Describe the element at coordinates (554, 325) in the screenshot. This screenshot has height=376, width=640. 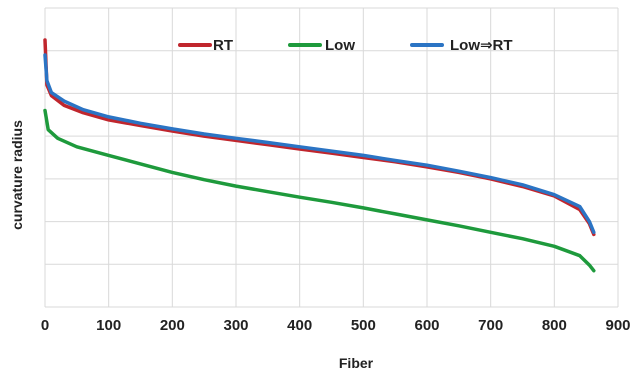
I see `x-tick-label-800: 800` at that location.